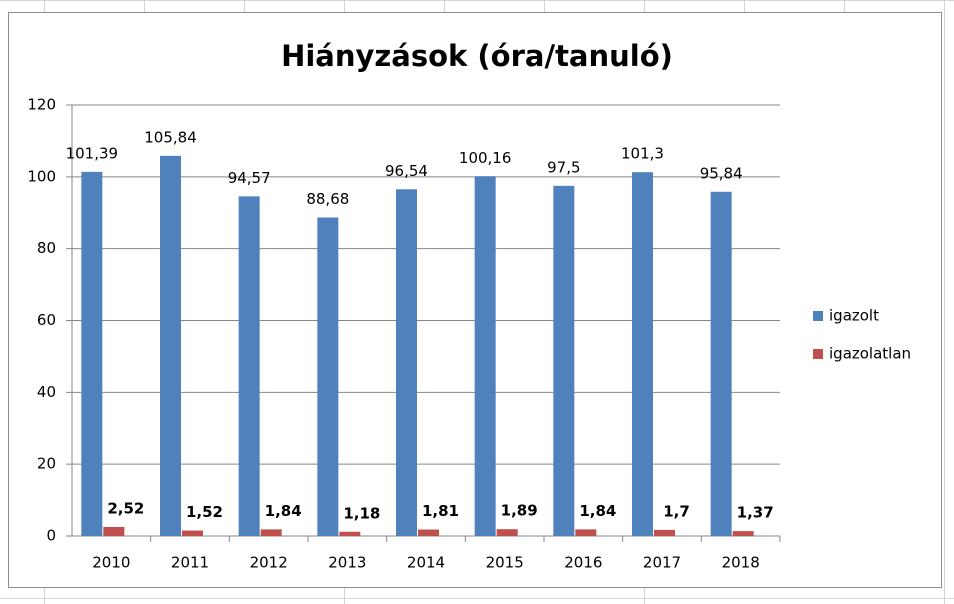 The height and width of the screenshot is (604, 954). Describe the element at coordinates (41, 176) in the screenshot. I see `y-tick-label: 100` at that location.